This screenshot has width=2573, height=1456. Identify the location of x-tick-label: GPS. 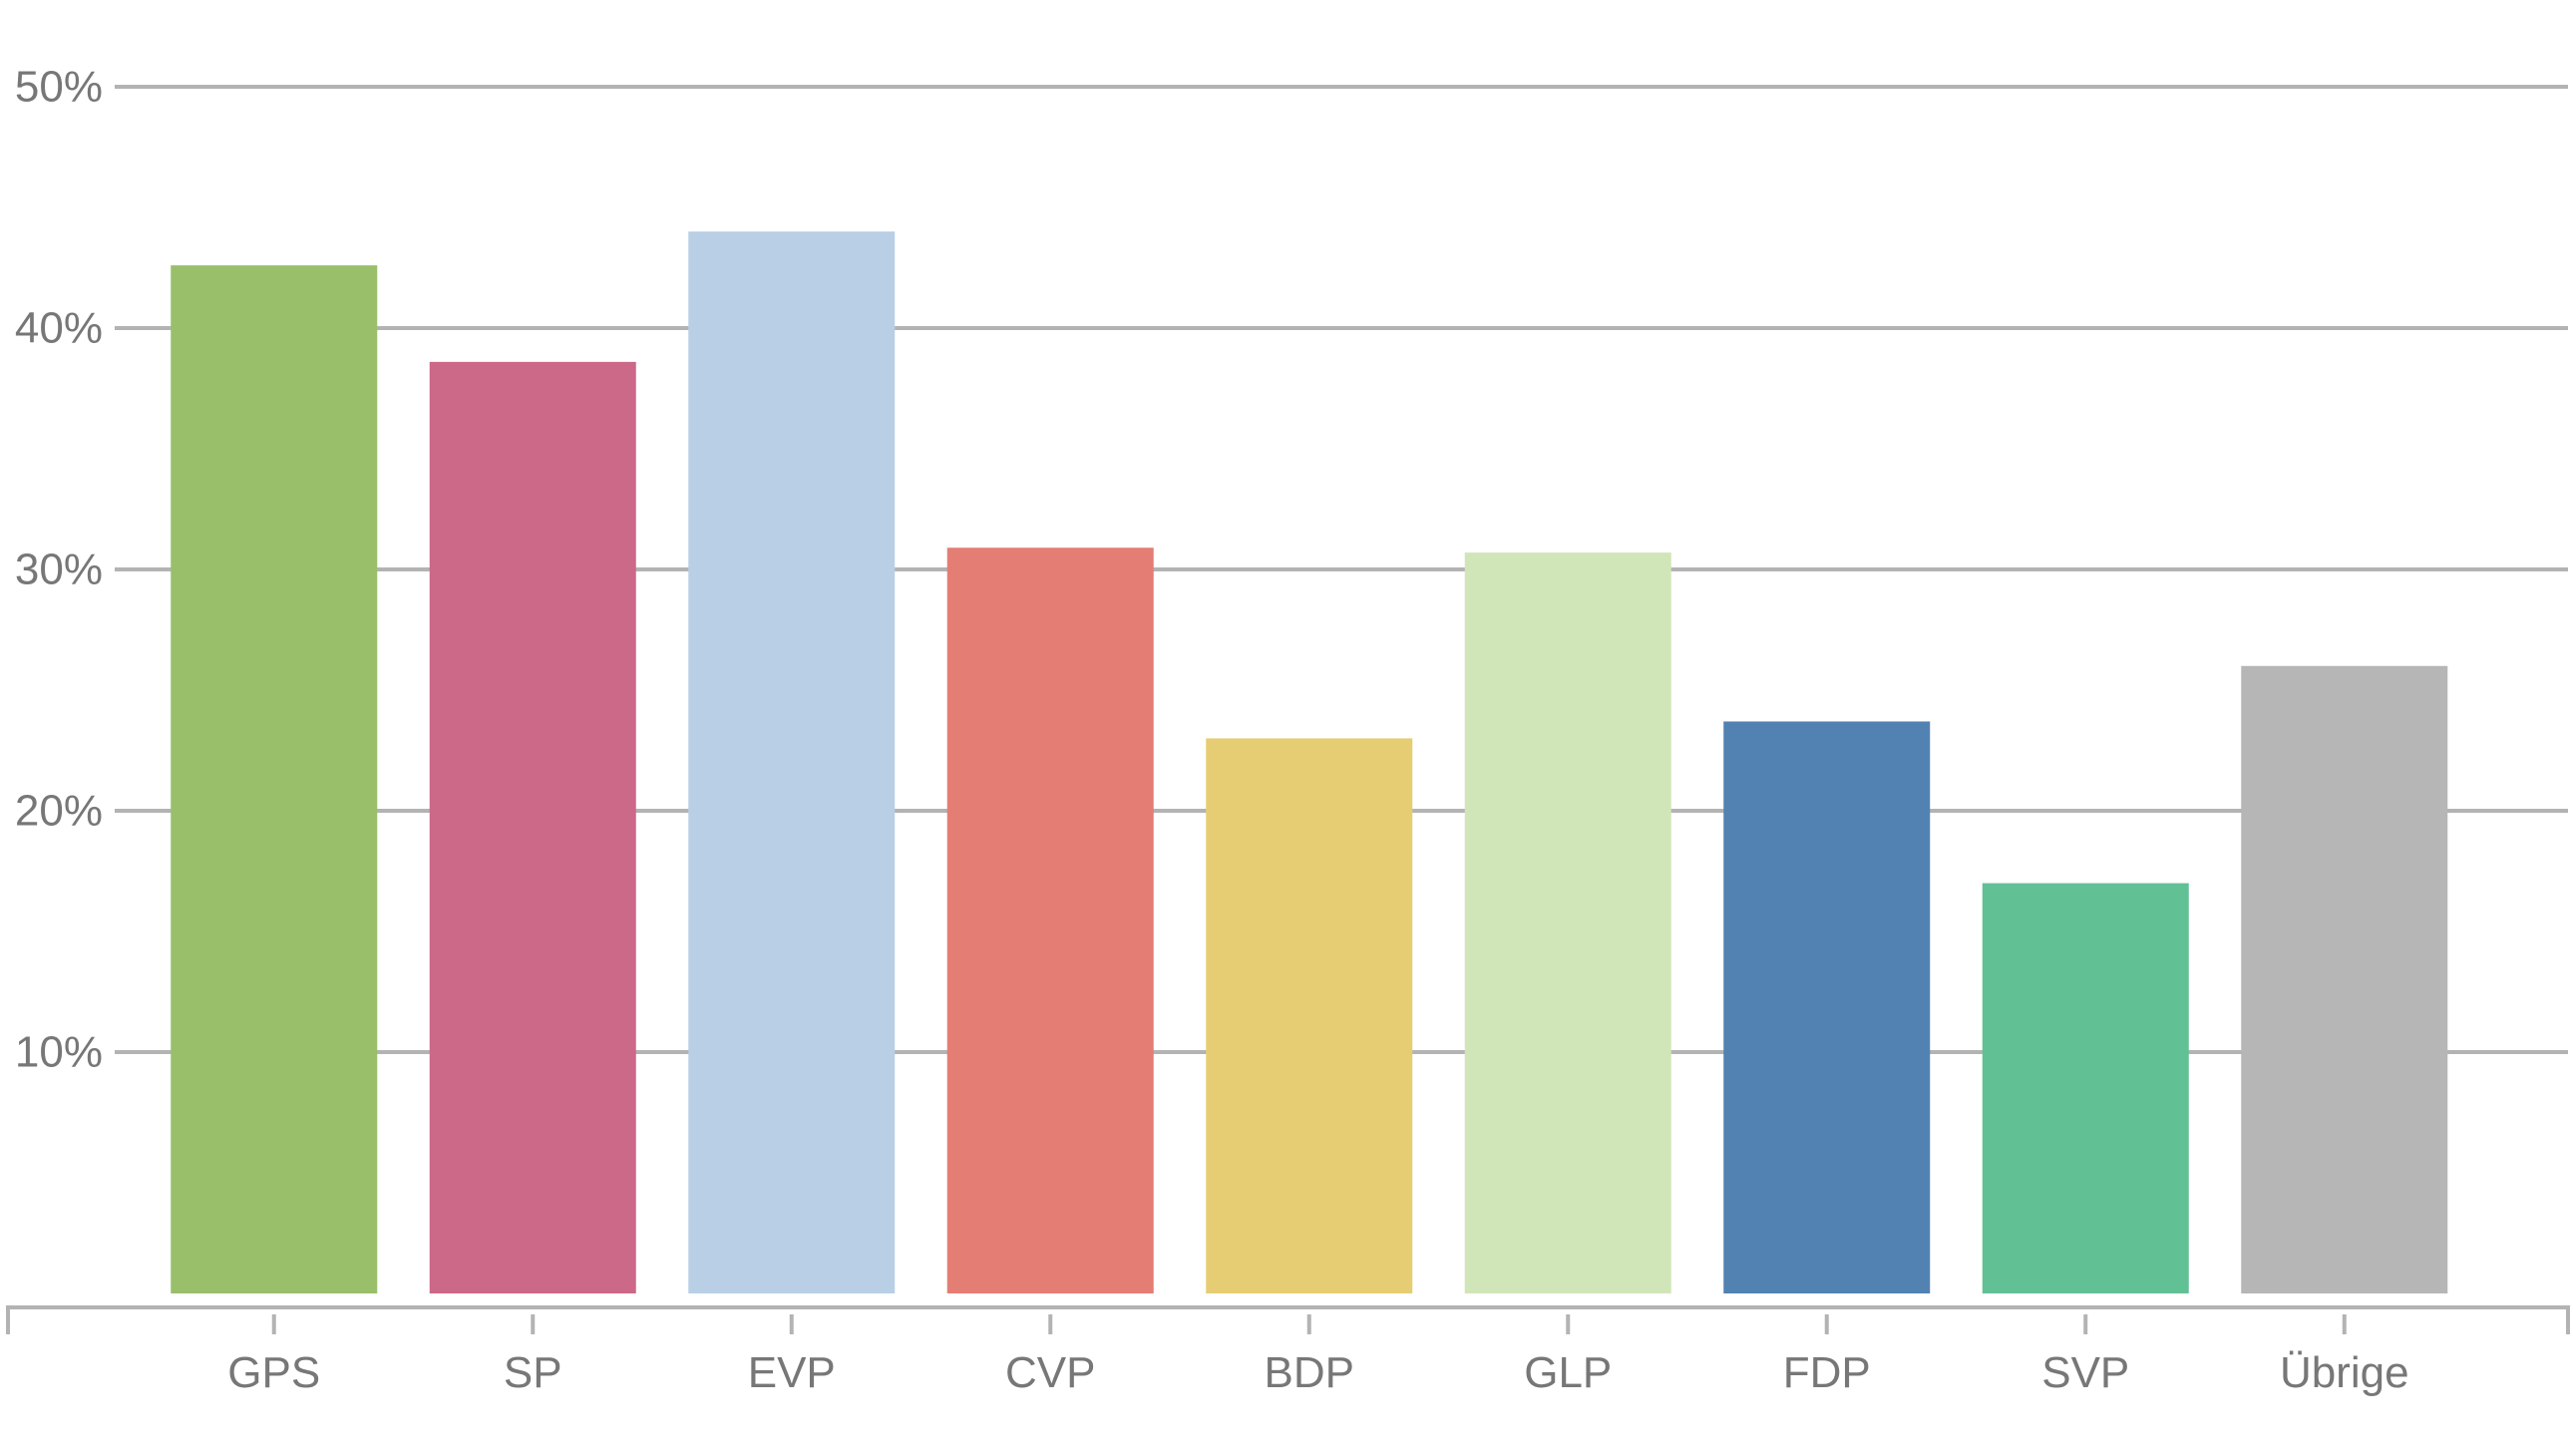
(273, 1372).